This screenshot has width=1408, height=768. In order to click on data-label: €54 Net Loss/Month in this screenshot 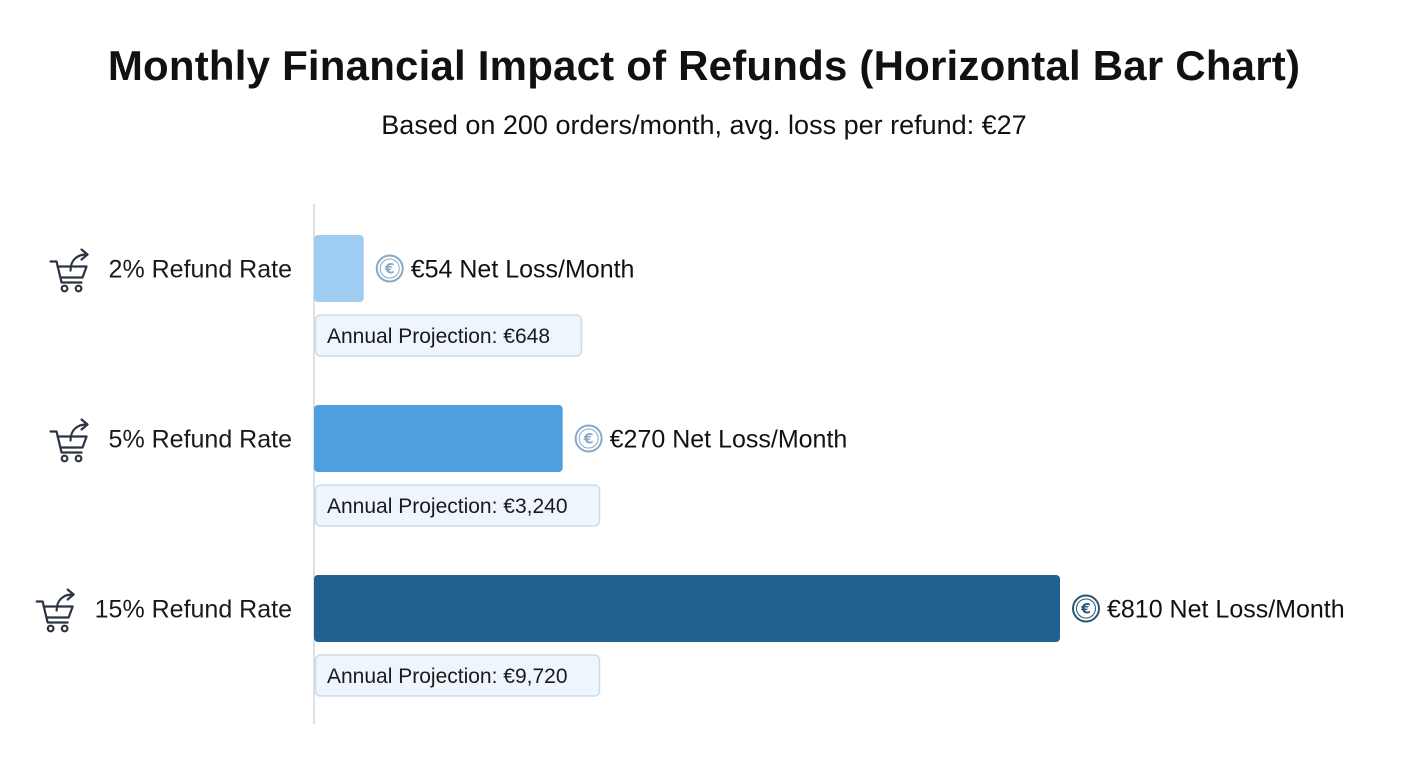, I will do `click(523, 270)`.